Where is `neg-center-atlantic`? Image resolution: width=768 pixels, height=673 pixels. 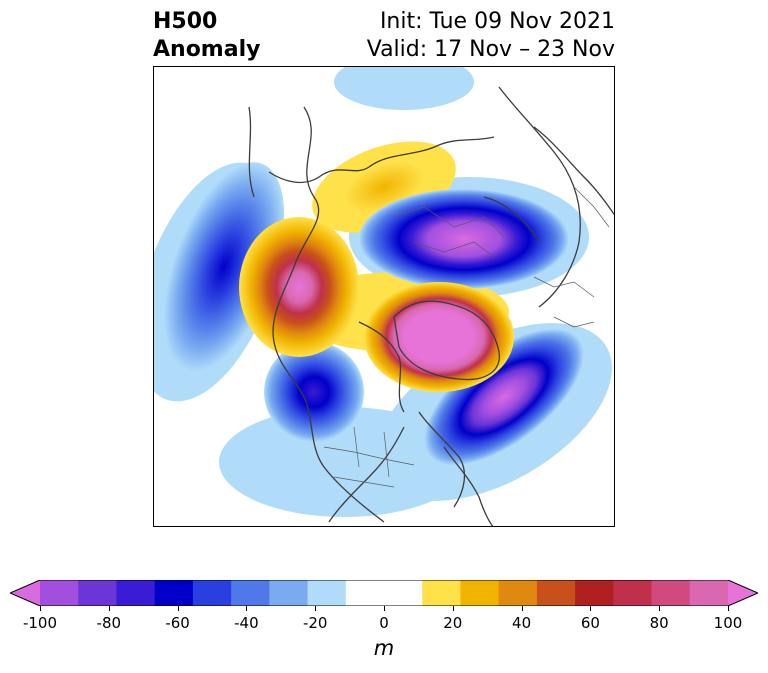
neg-center-atlantic is located at coordinates (504, 397).